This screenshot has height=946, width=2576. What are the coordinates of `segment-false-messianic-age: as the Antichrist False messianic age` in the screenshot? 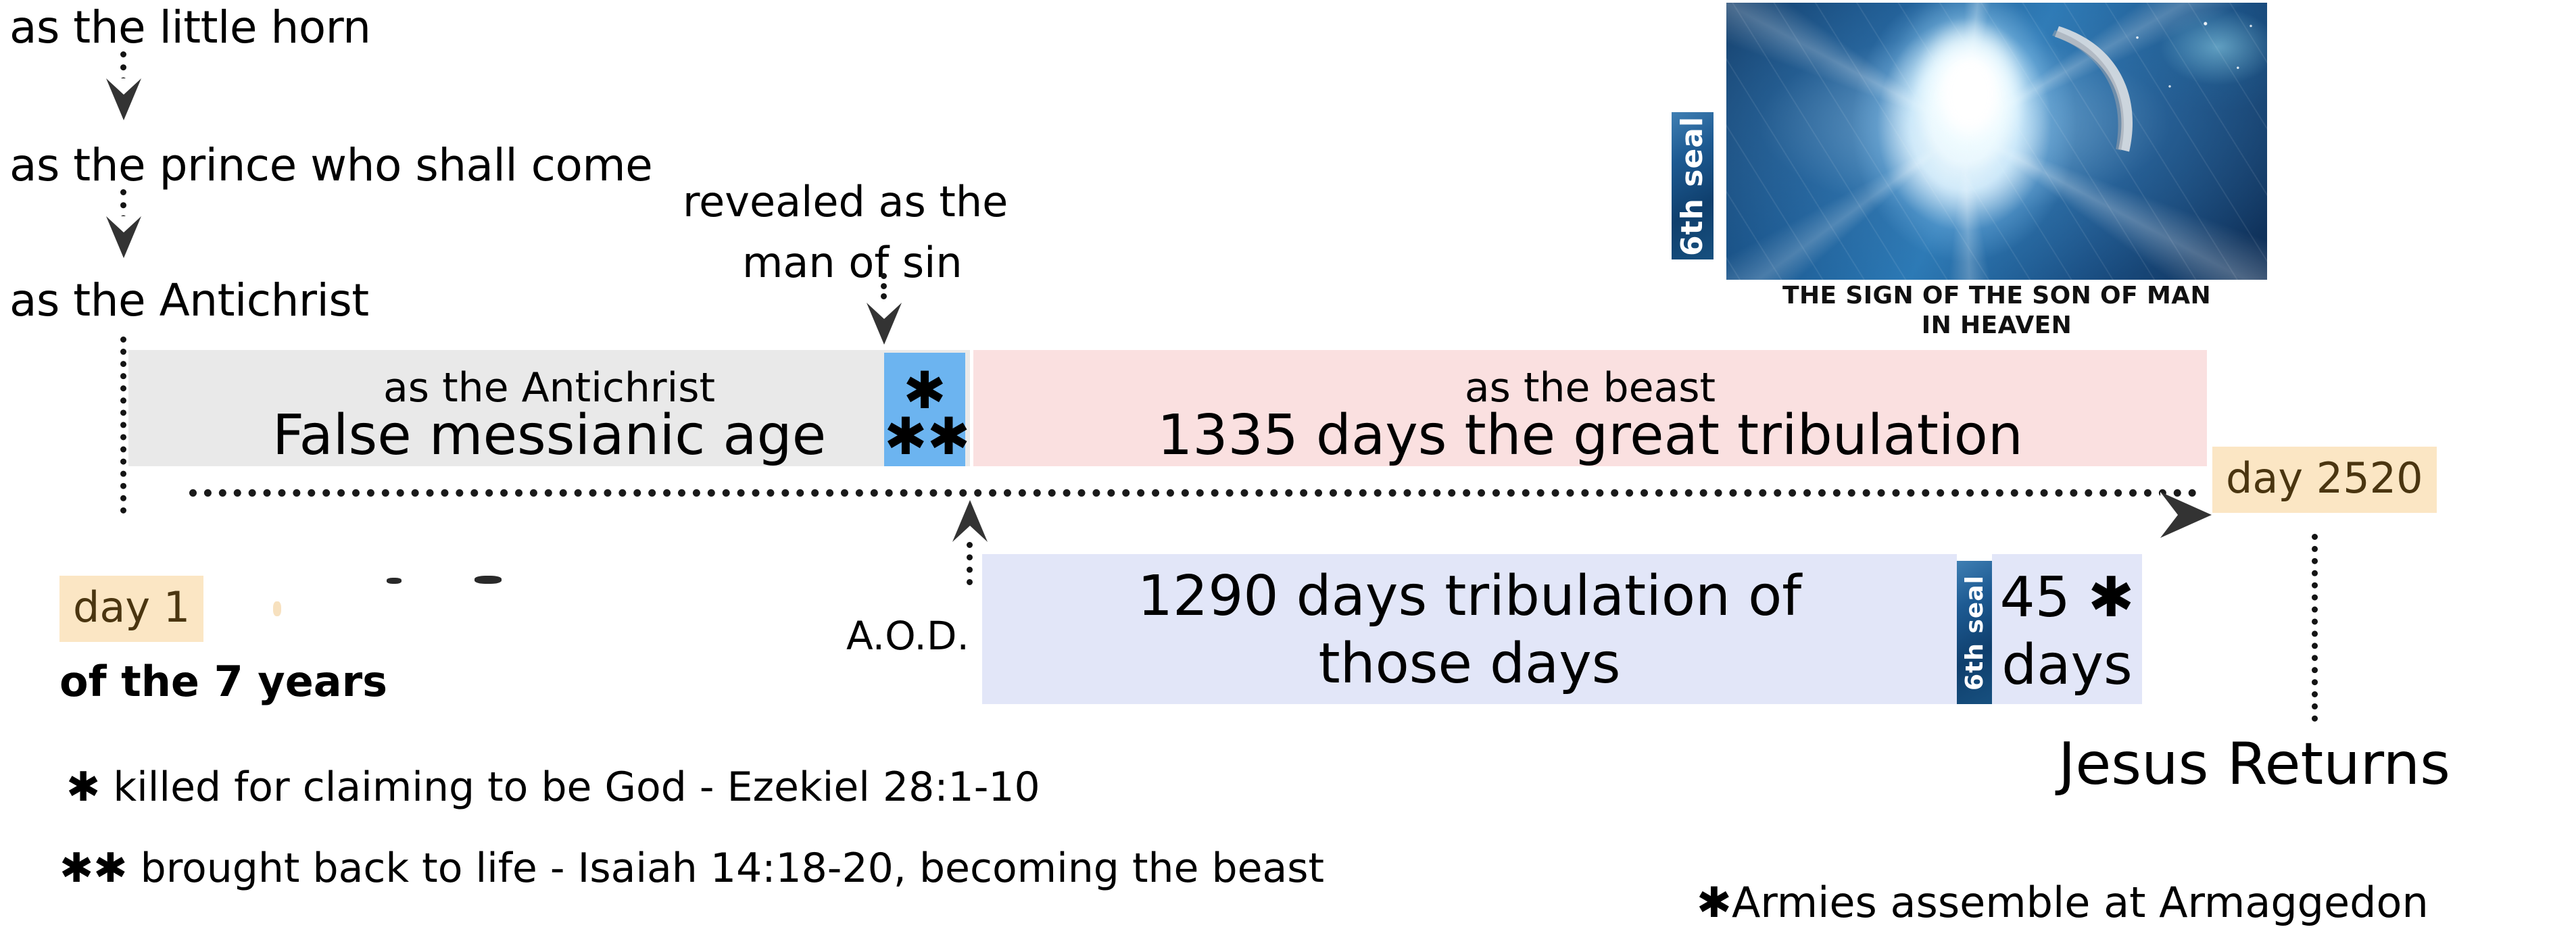 It's located at (549, 408).